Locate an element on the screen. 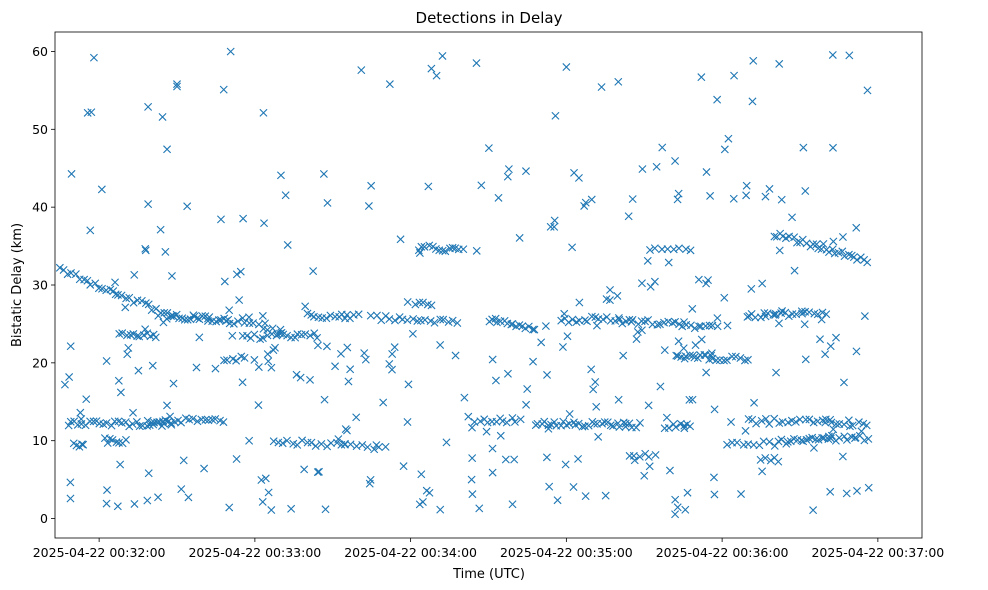 The width and height of the screenshot is (988, 590). y-tick-label: 30 is located at coordinates (40, 285).